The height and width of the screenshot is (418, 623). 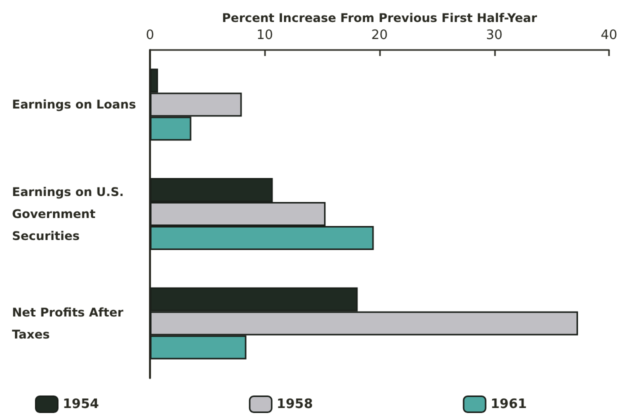 What do you see at coordinates (494, 35) in the screenshot?
I see `x-tick-label: 30` at bounding box center [494, 35].